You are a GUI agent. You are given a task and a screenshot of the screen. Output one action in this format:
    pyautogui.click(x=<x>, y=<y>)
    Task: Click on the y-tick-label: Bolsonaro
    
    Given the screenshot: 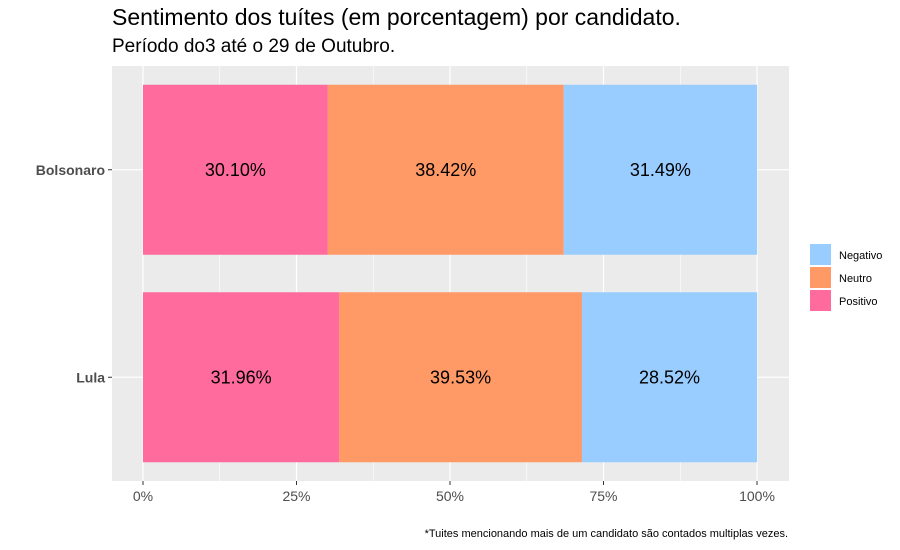 What is the action you would take?
    pyautogui.click(x=70, y=170)
    